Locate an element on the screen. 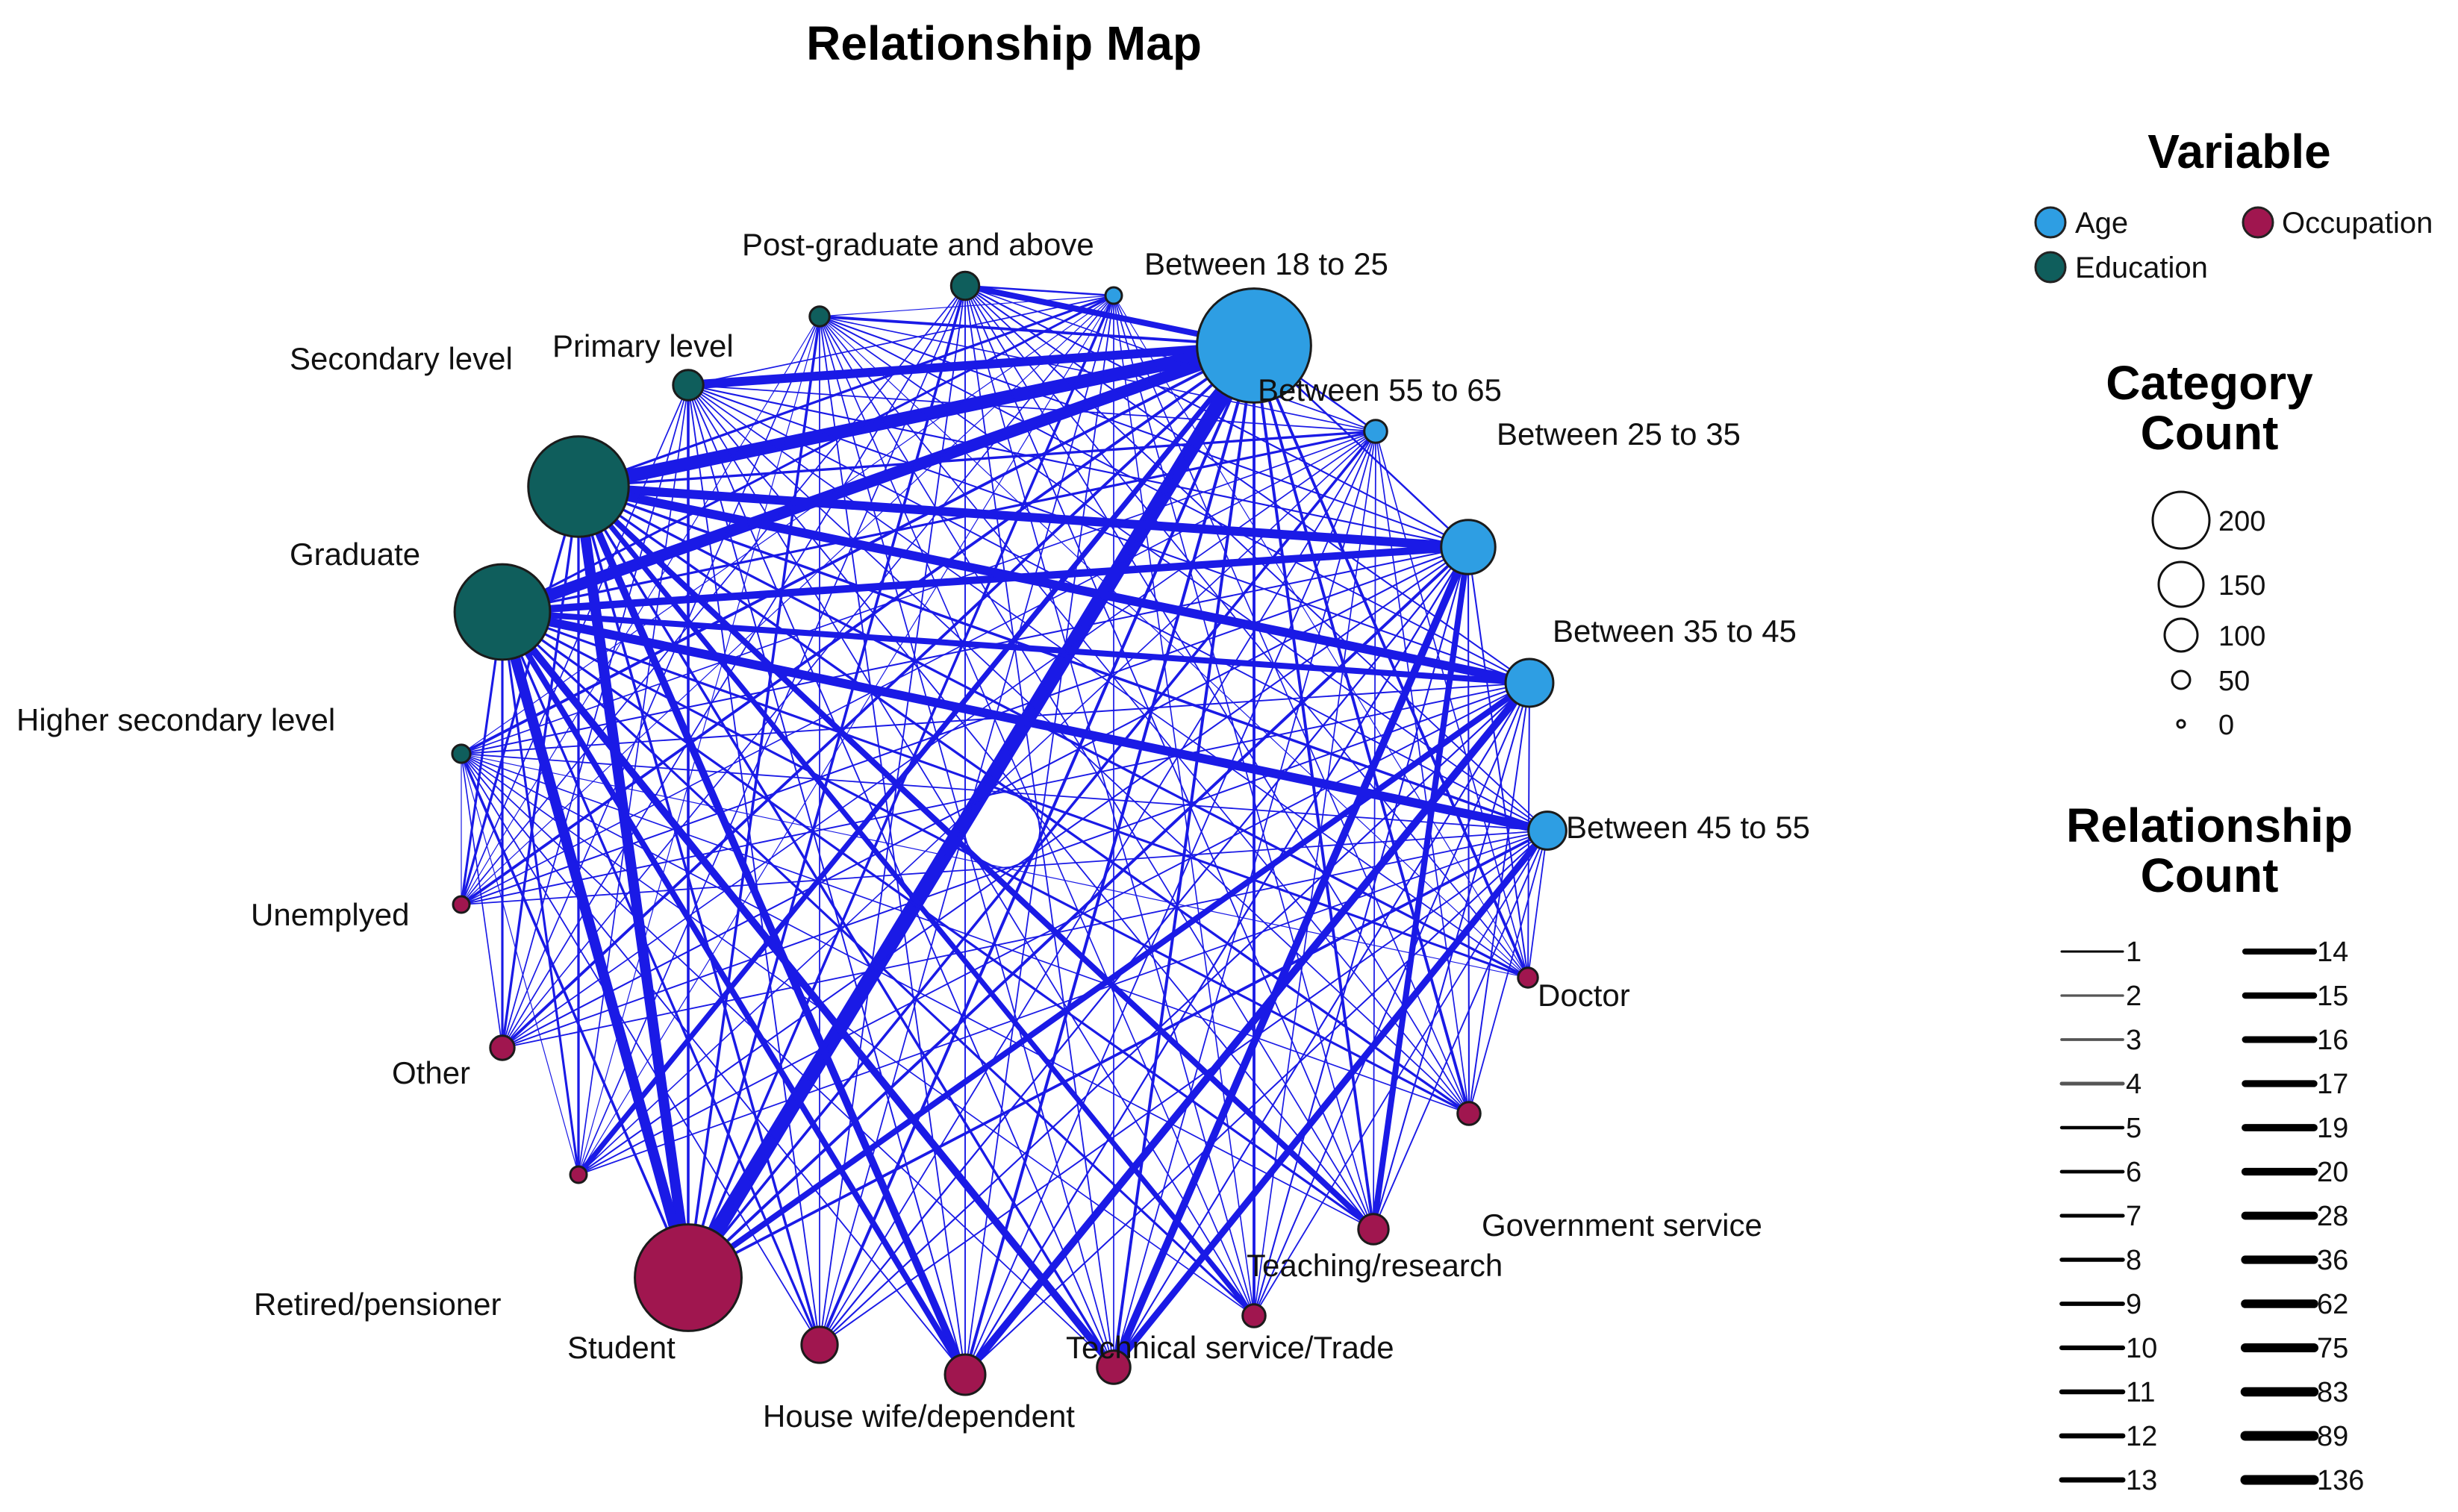 This screenshot has width=2458, height=1512. relationship-width-6-label: 6 is located at coordinates (2134, 1172).